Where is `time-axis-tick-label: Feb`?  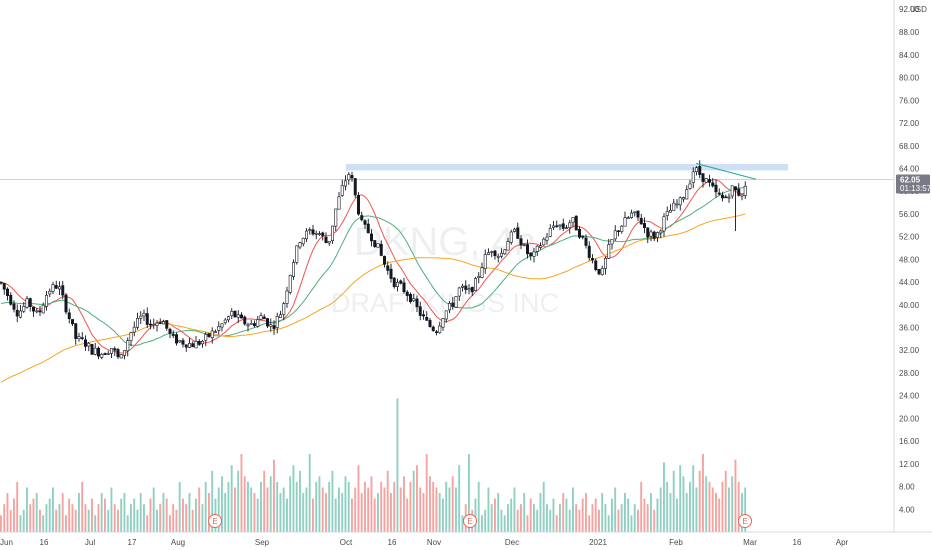
time-axis-tick-label: Feb is located at coordinates (676, 542).